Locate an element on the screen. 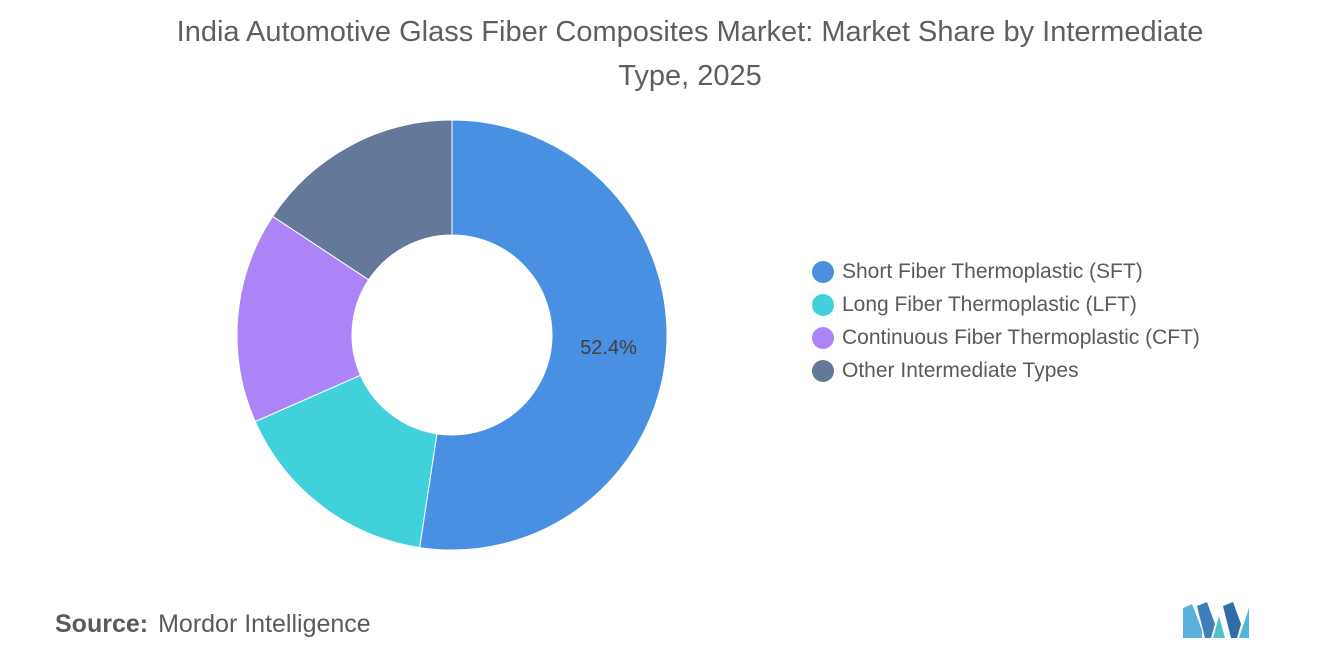 This screenshot has height=665, width=1320. legend-swatch-cft is located at coordinates (823, 337).